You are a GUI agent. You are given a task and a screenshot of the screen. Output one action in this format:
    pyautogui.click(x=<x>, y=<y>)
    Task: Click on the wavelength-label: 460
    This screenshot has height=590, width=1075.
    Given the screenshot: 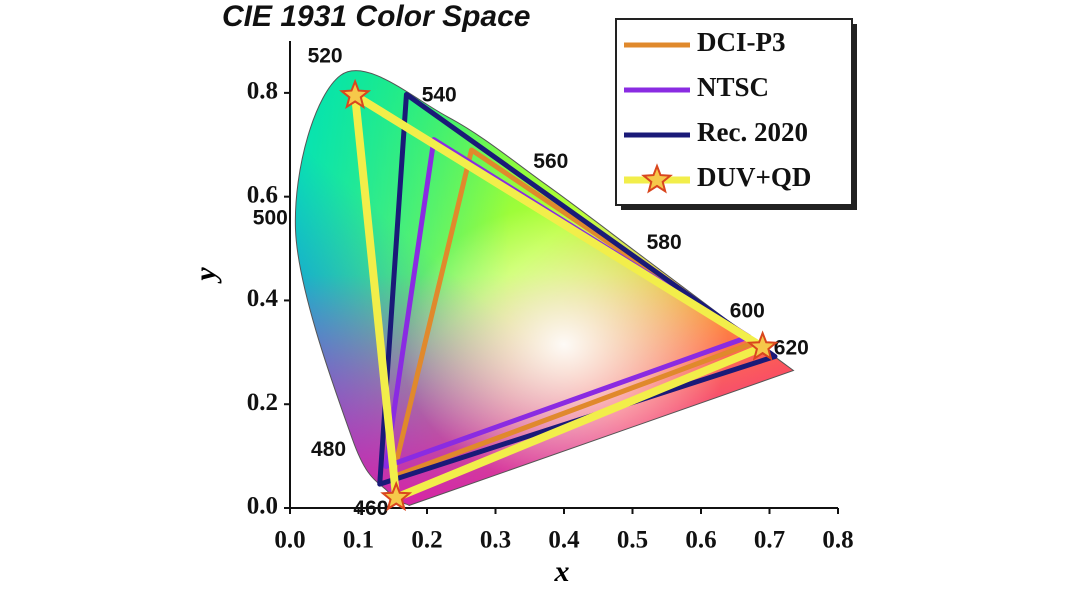 What is the action you would take?
    pyautogui.click(x=370, y=508)
    